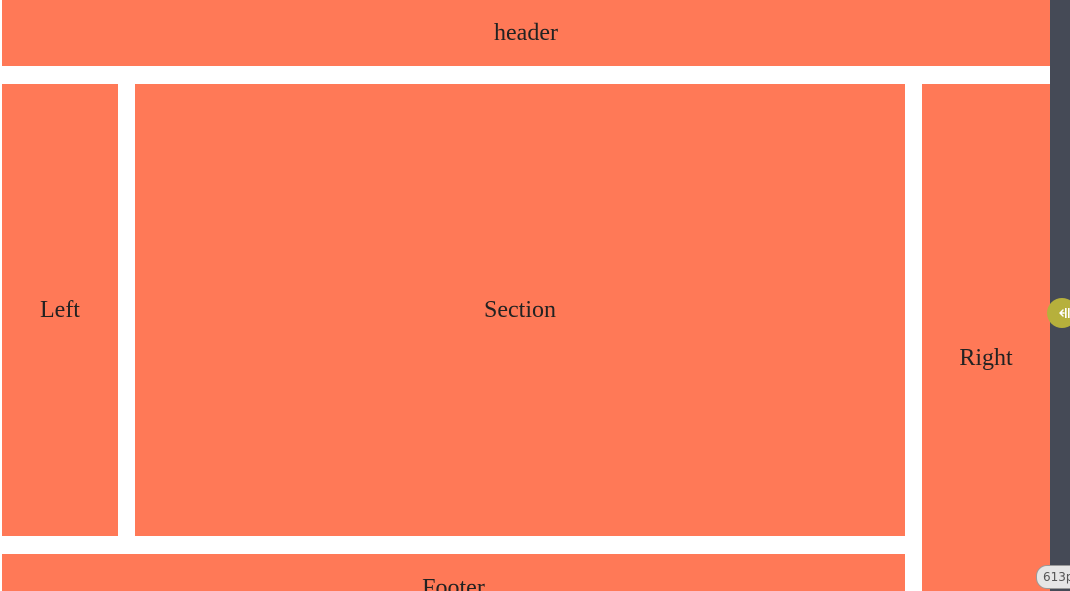  I want to click on header-label: header, so click(526, 32).